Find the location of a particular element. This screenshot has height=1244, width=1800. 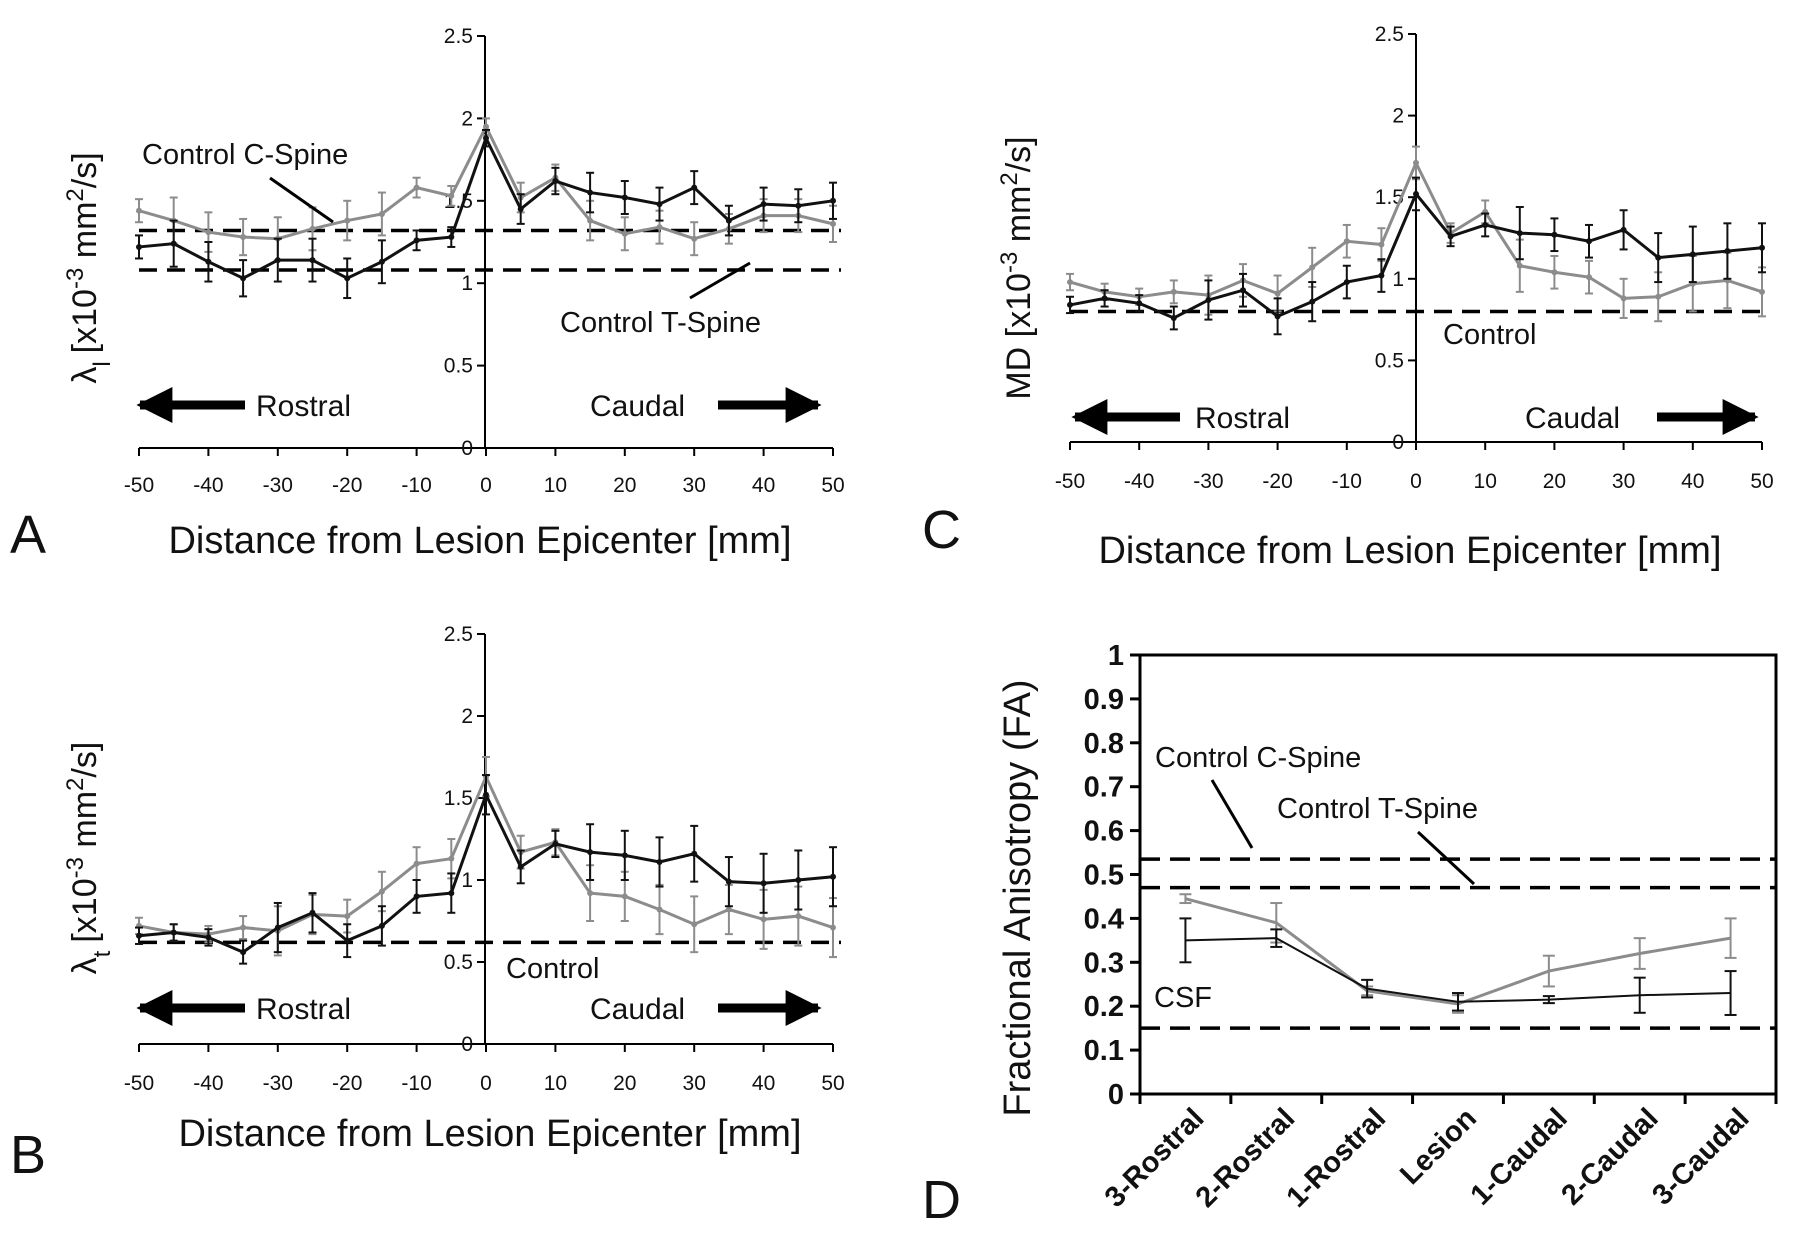

panel-c-y-tick-label: 0 is located at coordinates (1398, 442).